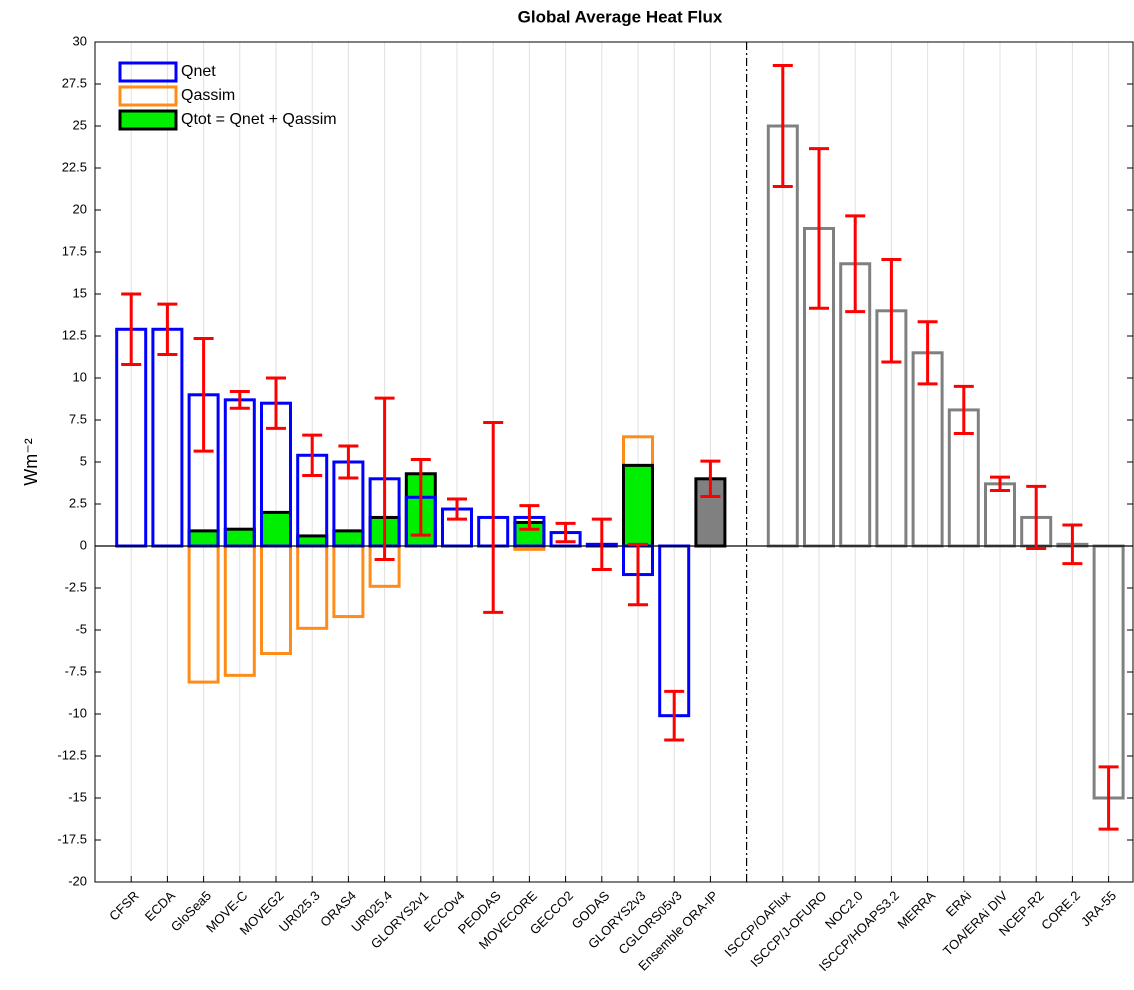 This screenshot has width=1134, height=990. I want to click on y-tick-label: -7.5, so click(76, 670).